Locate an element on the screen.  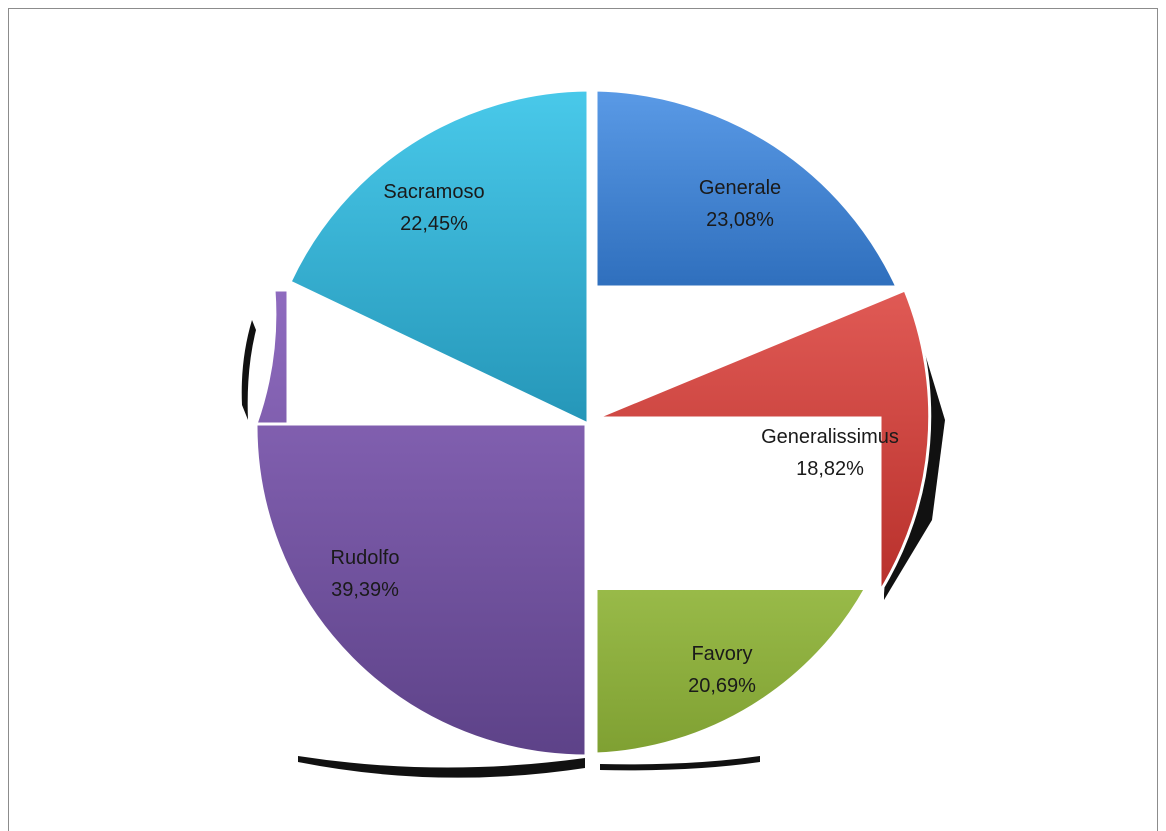
slice-generale is located at coordinates (747, 188).